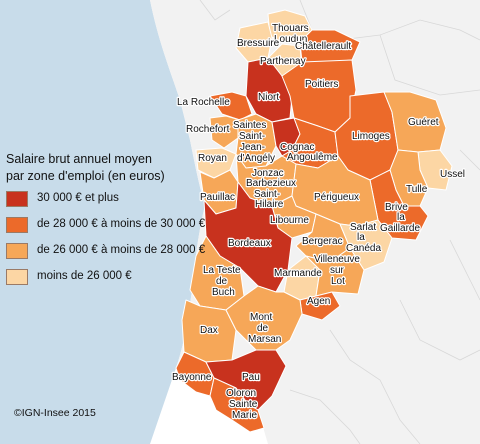  I want to click on label-saint-hilaire-2: Hilaire, so click(269, 204).